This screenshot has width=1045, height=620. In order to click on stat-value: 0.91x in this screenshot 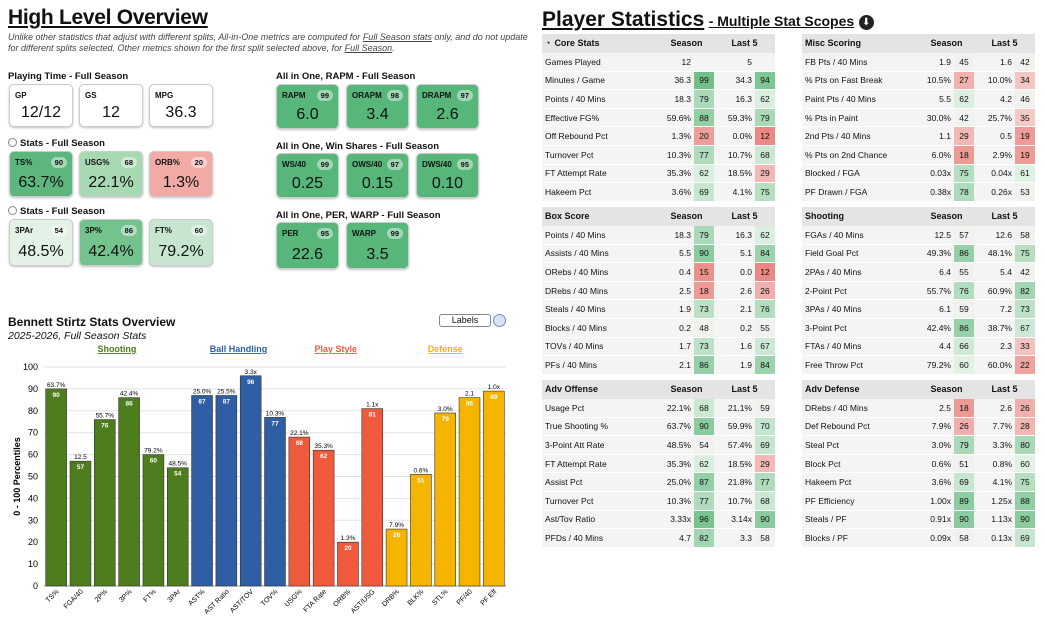, I will do `click(936, 520)`.